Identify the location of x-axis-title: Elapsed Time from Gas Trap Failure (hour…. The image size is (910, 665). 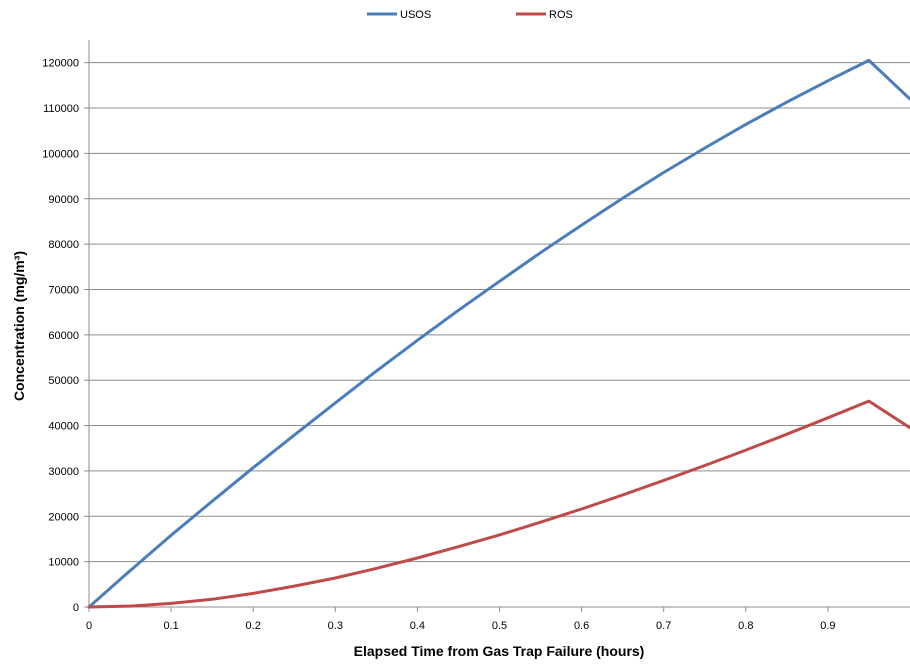
(499, 651).